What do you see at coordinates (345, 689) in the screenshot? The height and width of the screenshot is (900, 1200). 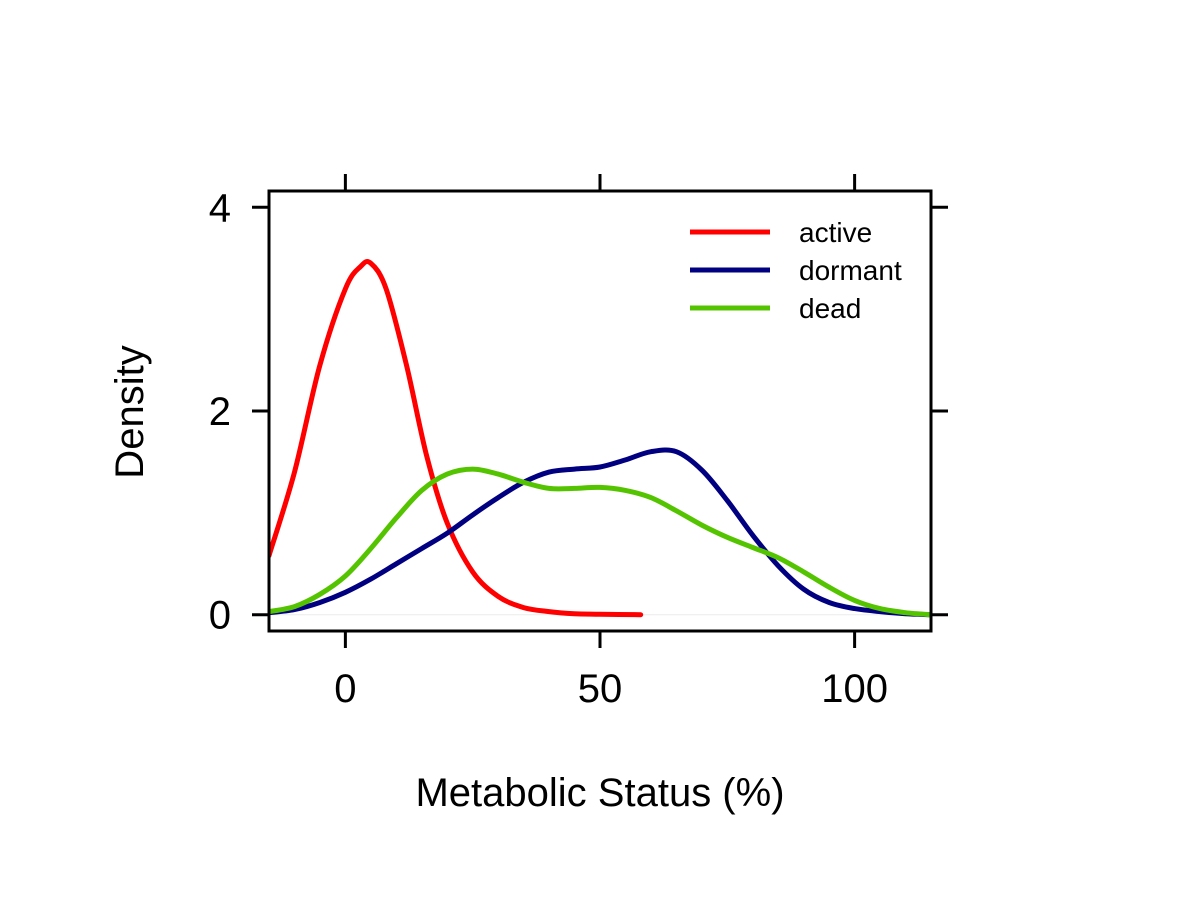 I see `x-tick-label: 0` at bounding box center [345, 689].